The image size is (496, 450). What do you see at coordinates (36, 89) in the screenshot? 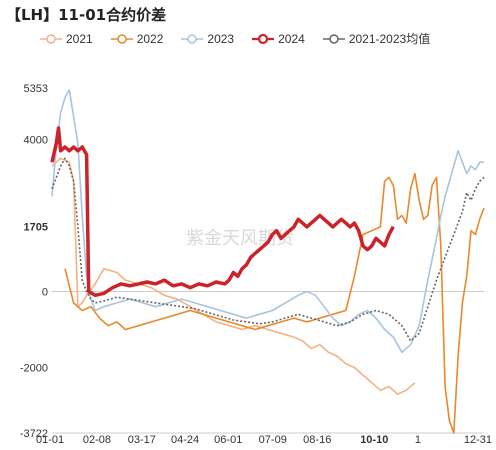
I see `y-tick-label: 5353` at bounding box center [36, 89].